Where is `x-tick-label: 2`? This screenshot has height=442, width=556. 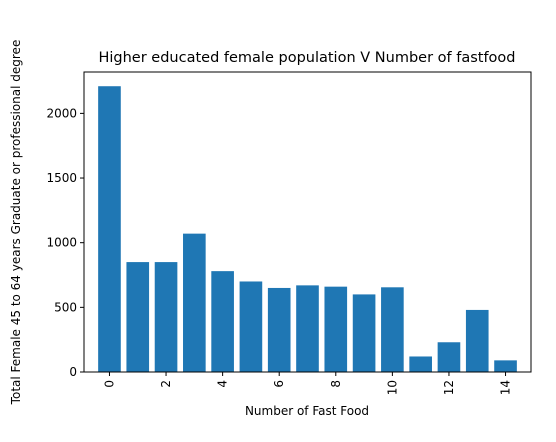
x-tick-label: 2 is located at coordinates (166, 384).